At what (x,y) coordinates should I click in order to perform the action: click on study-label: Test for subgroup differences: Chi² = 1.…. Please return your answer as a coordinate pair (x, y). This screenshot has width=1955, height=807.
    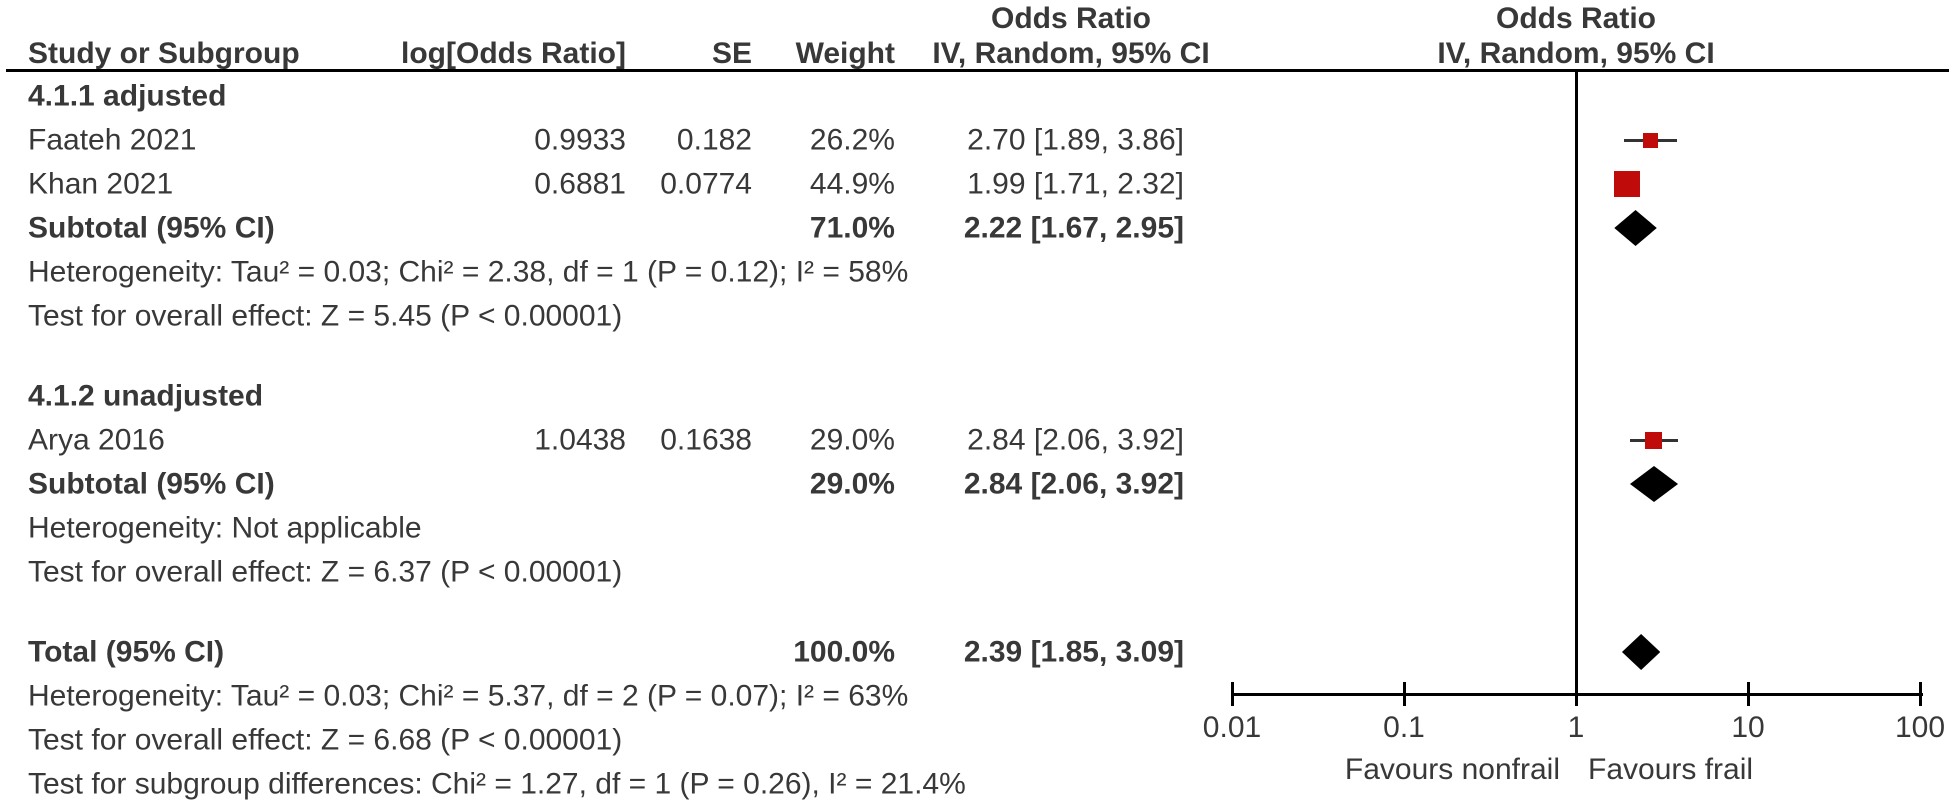
    Looking at the image, I should click on (497, 784).